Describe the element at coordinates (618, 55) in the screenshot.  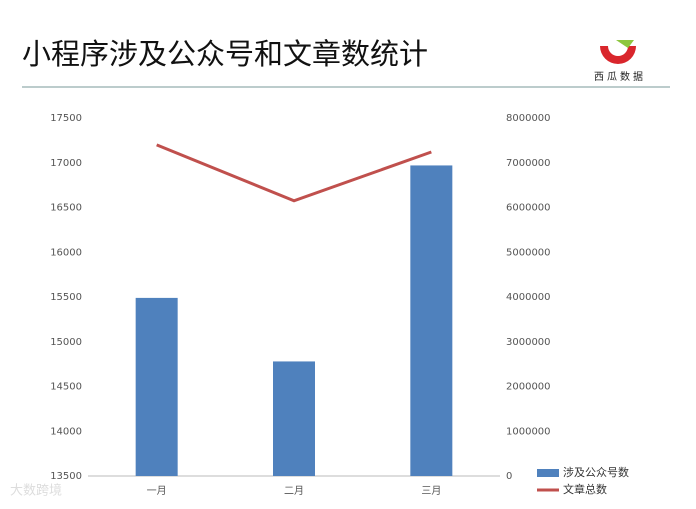
I see `logo-arc` at that location.